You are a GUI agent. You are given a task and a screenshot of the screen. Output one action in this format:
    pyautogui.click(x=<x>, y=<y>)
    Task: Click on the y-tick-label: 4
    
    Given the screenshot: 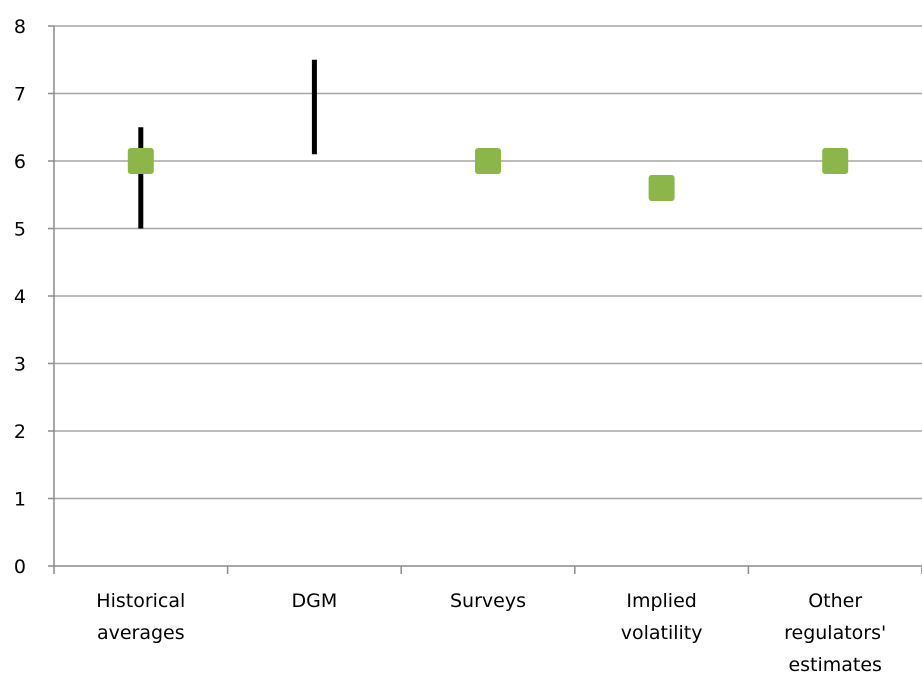 What is the action you would take?
    pyautogui.click(x=20, y=297)
    